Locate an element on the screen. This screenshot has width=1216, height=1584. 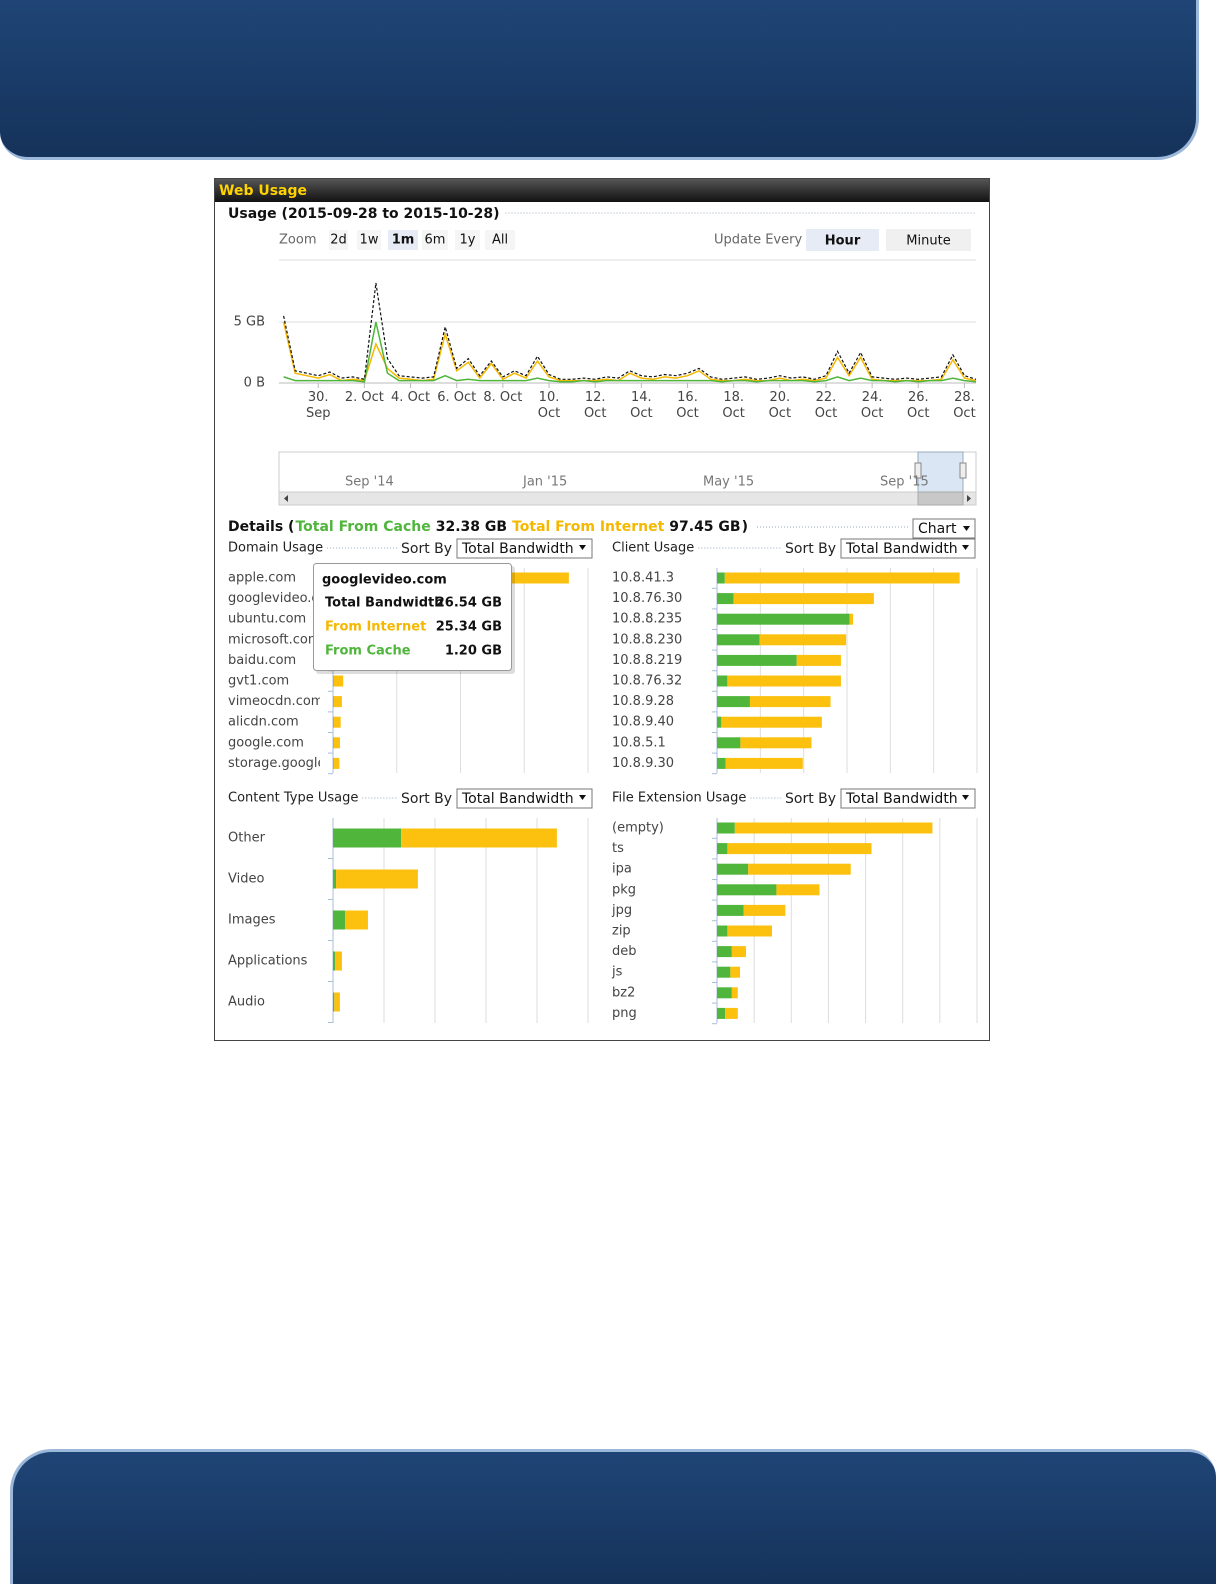
category-label: 10.8.9.28 is located at coordinates (643, 701).